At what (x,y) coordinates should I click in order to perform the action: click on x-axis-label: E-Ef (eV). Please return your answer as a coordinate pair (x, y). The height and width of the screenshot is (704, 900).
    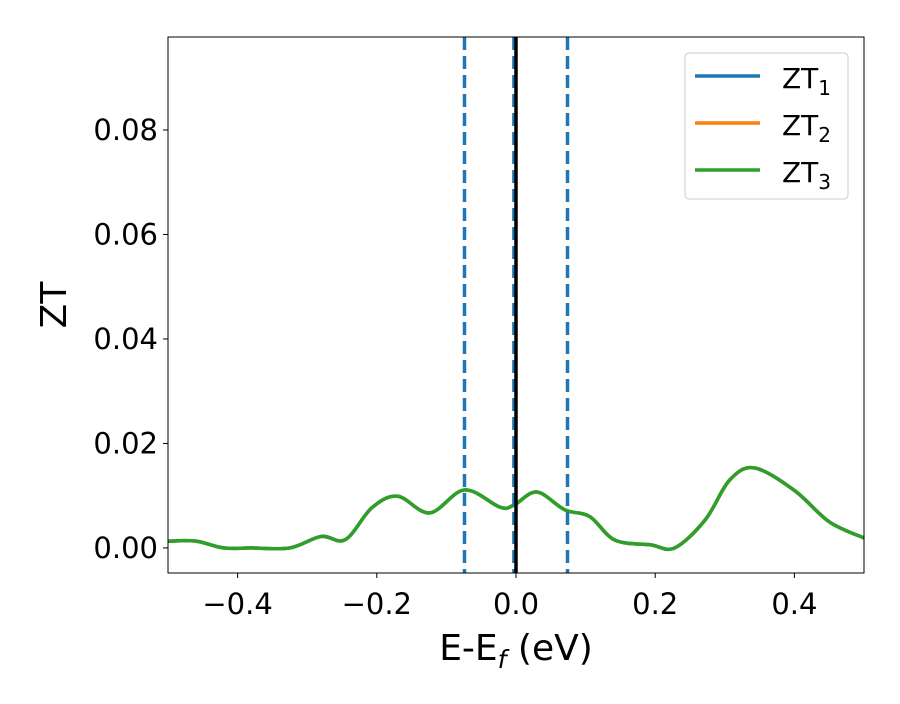
    Looking at the image, I should click on (516, 651).